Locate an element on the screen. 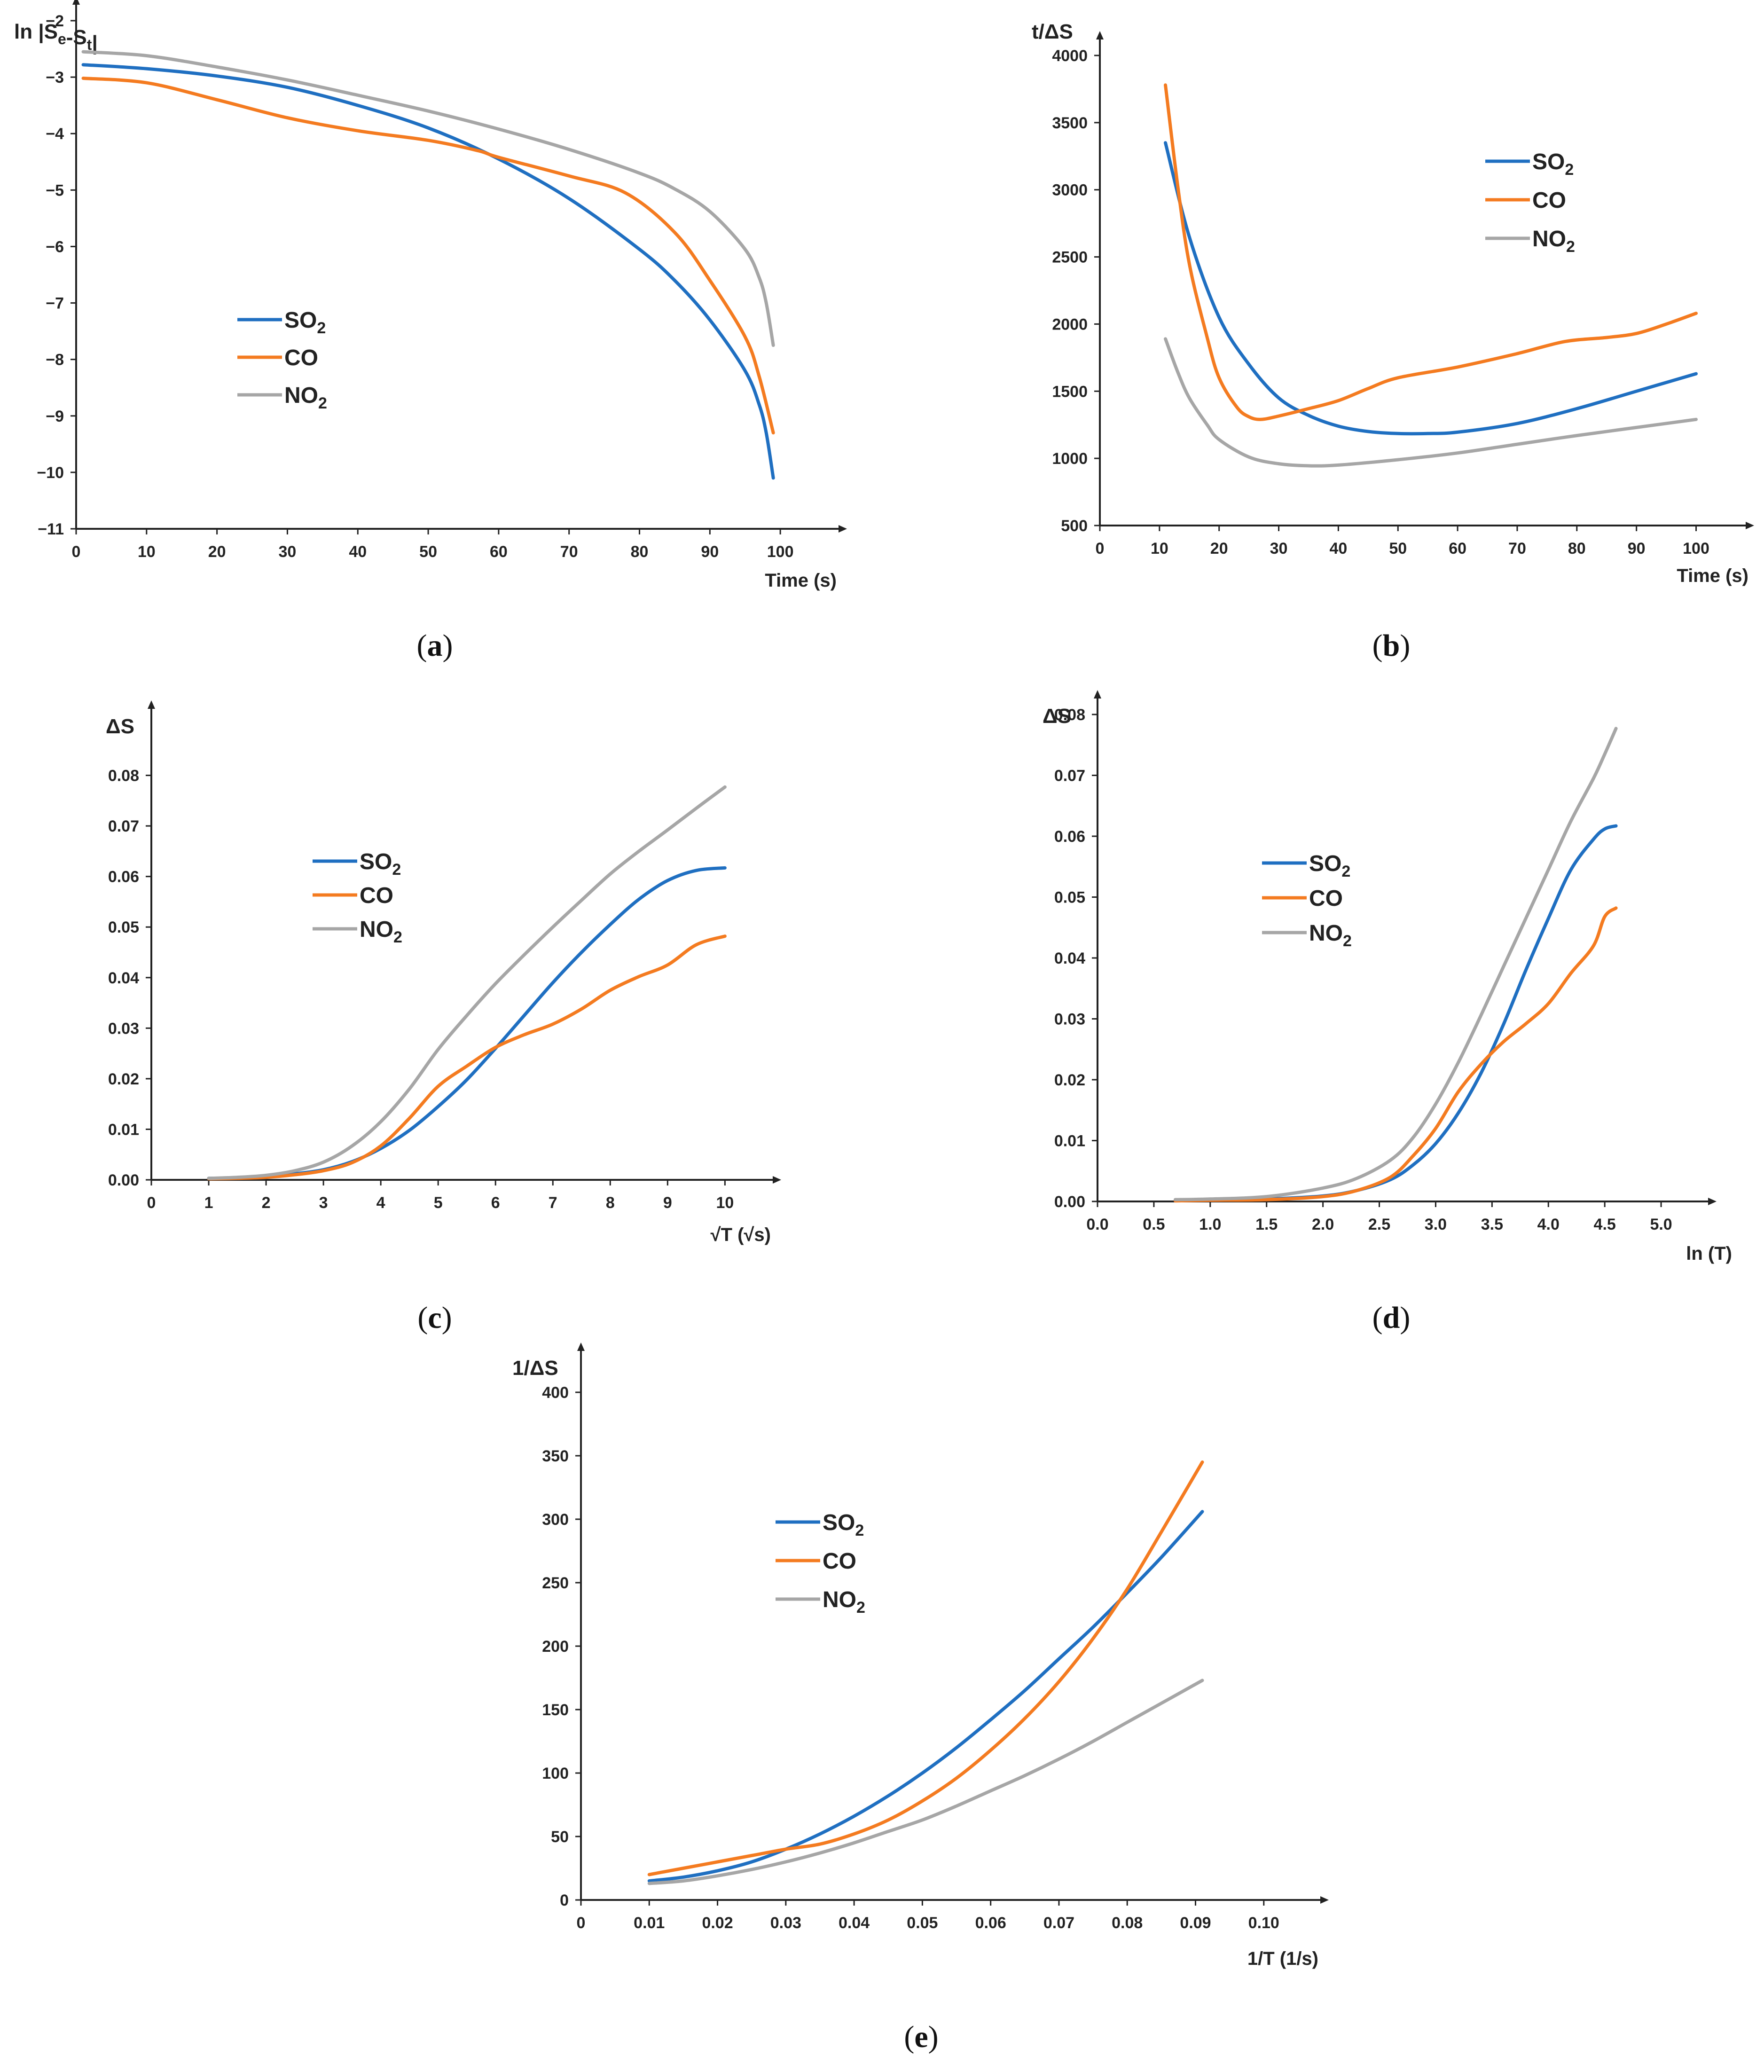  y-tick-label: −4 is located at coordinates (55, 134).